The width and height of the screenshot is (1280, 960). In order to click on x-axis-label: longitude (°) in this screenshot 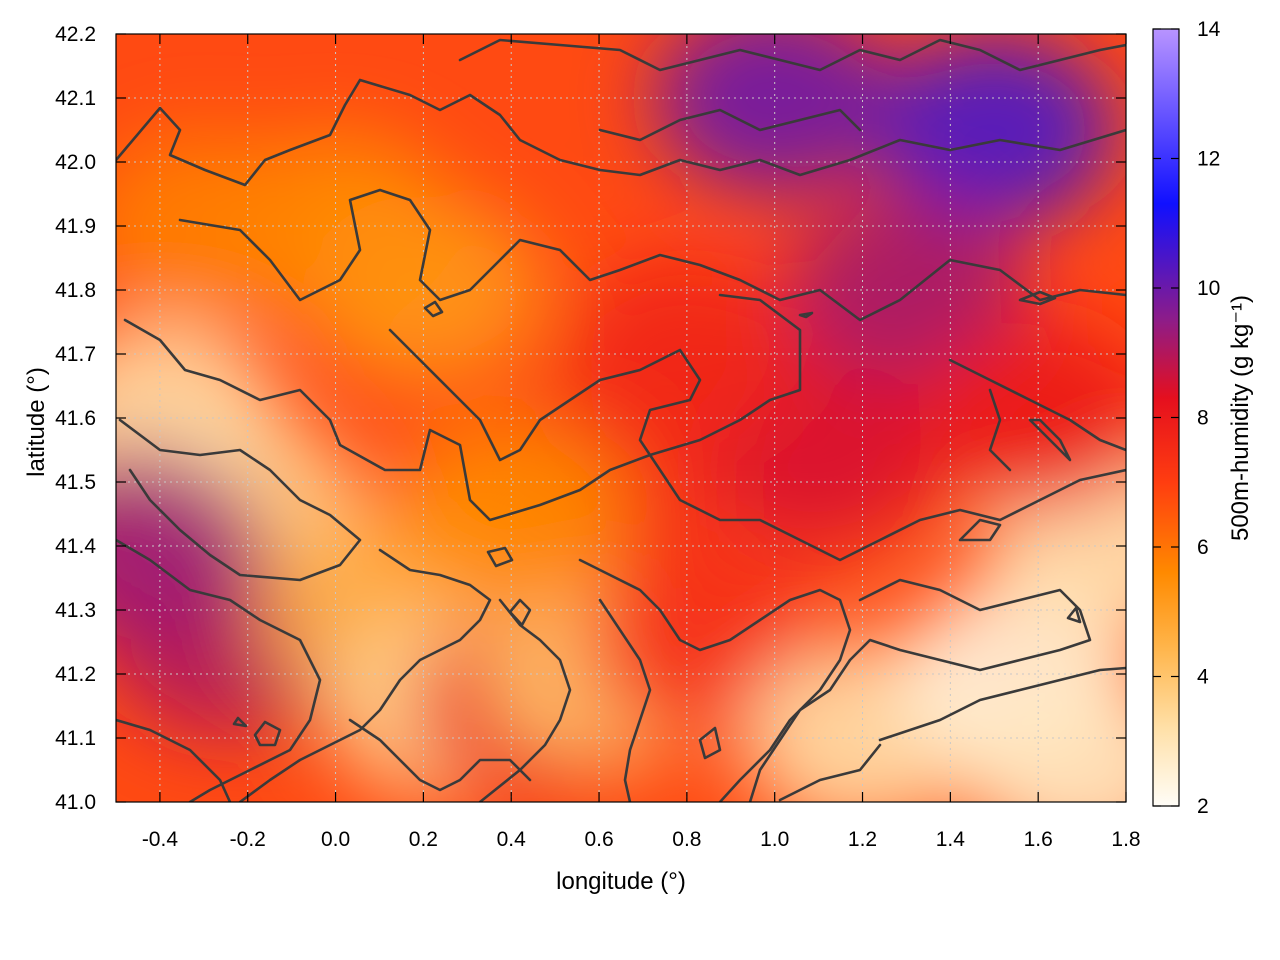, I will do `click(621, 881)`.